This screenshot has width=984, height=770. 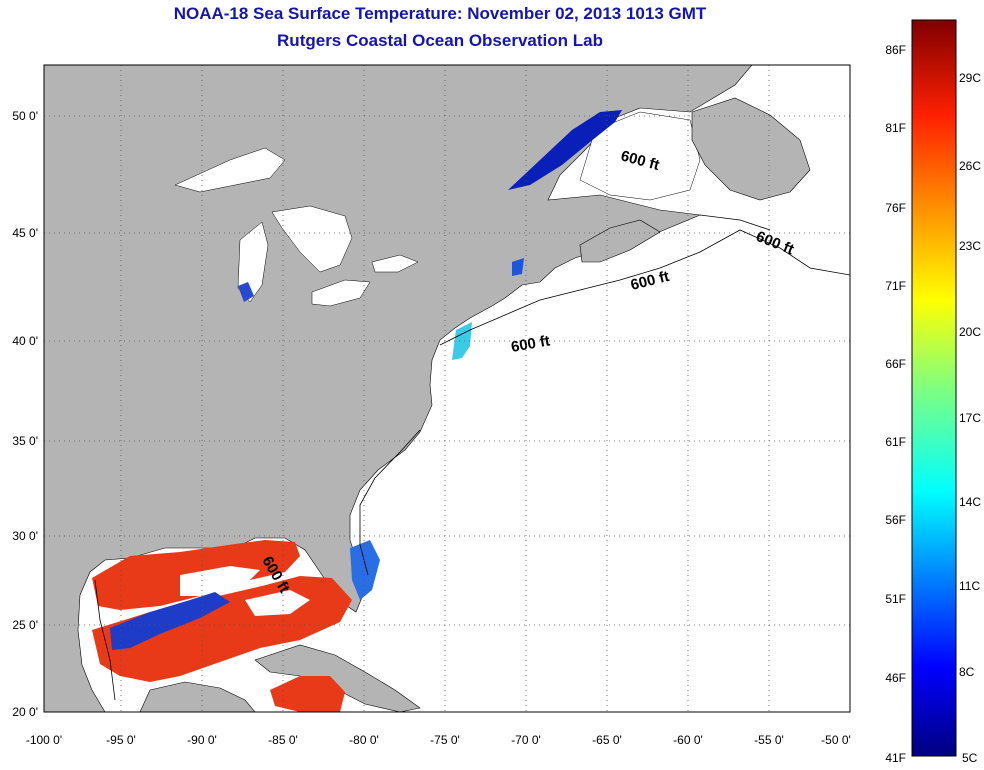 What do you see at coordinates (934, 388) in the screenshot?
I see `colorbar-gradient` at bounding box center [934, 388].